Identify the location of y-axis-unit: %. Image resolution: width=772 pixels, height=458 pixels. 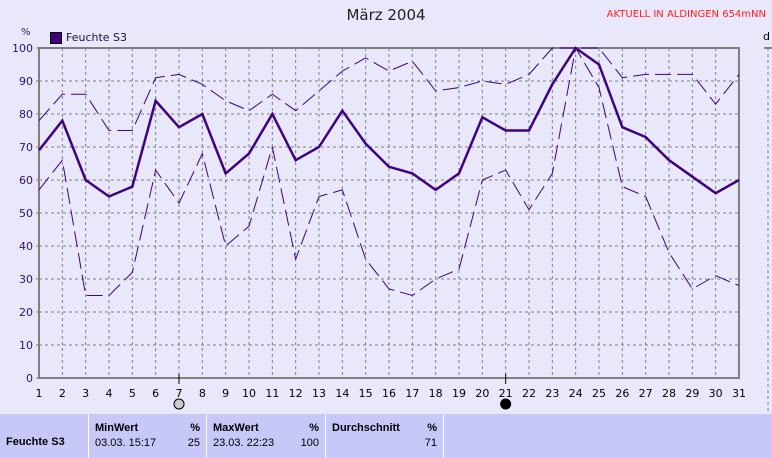
(26, 32).